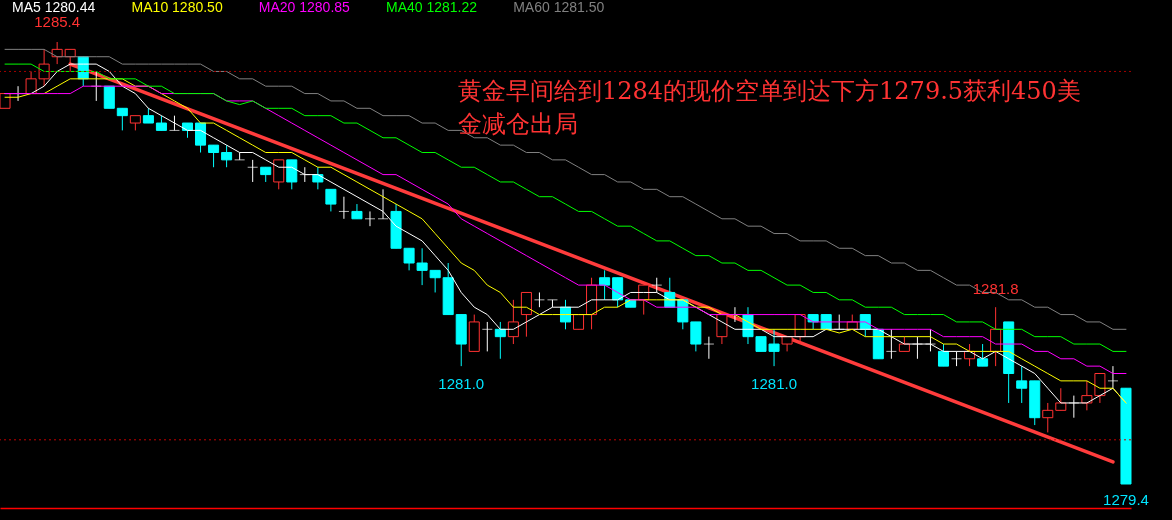  Describe the element at coordinates (177, 7) in the screenshot. I see `text: MA10 1280.50` at that location.